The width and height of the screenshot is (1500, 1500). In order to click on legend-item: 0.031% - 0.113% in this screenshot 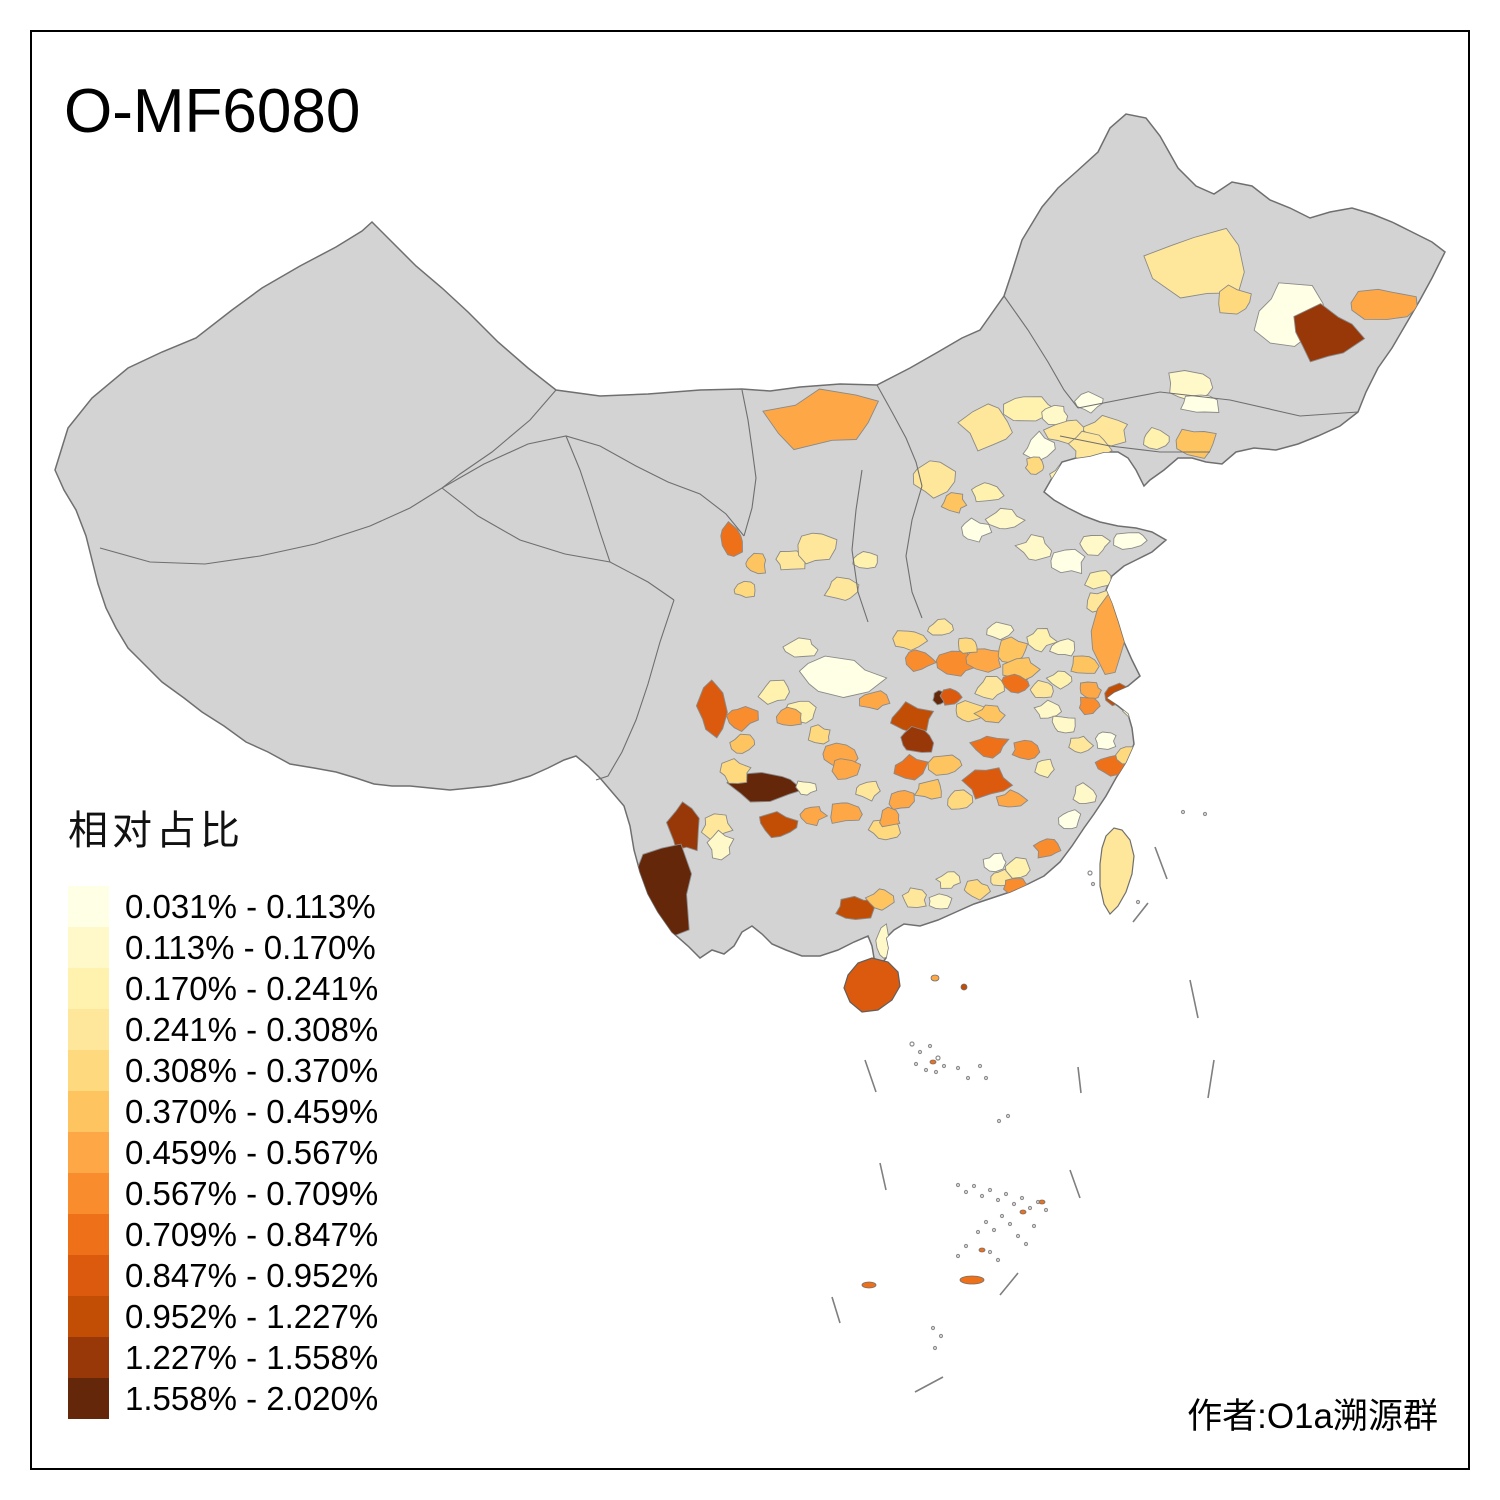, I will do `click(223, 906)`.